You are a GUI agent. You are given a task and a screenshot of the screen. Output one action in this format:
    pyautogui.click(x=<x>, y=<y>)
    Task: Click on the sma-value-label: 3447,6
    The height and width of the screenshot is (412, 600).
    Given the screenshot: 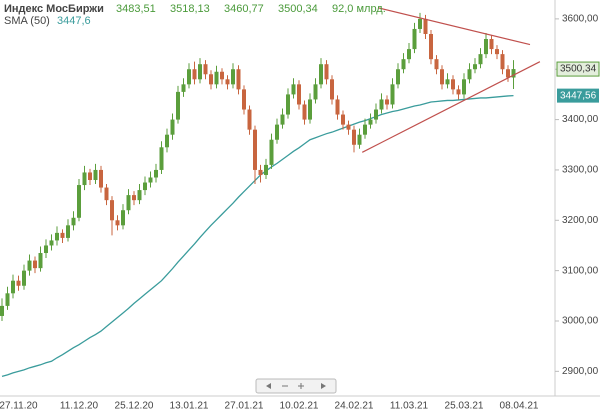 What is the action you would take?
    pyautogui.click(x=74, y=21)
    